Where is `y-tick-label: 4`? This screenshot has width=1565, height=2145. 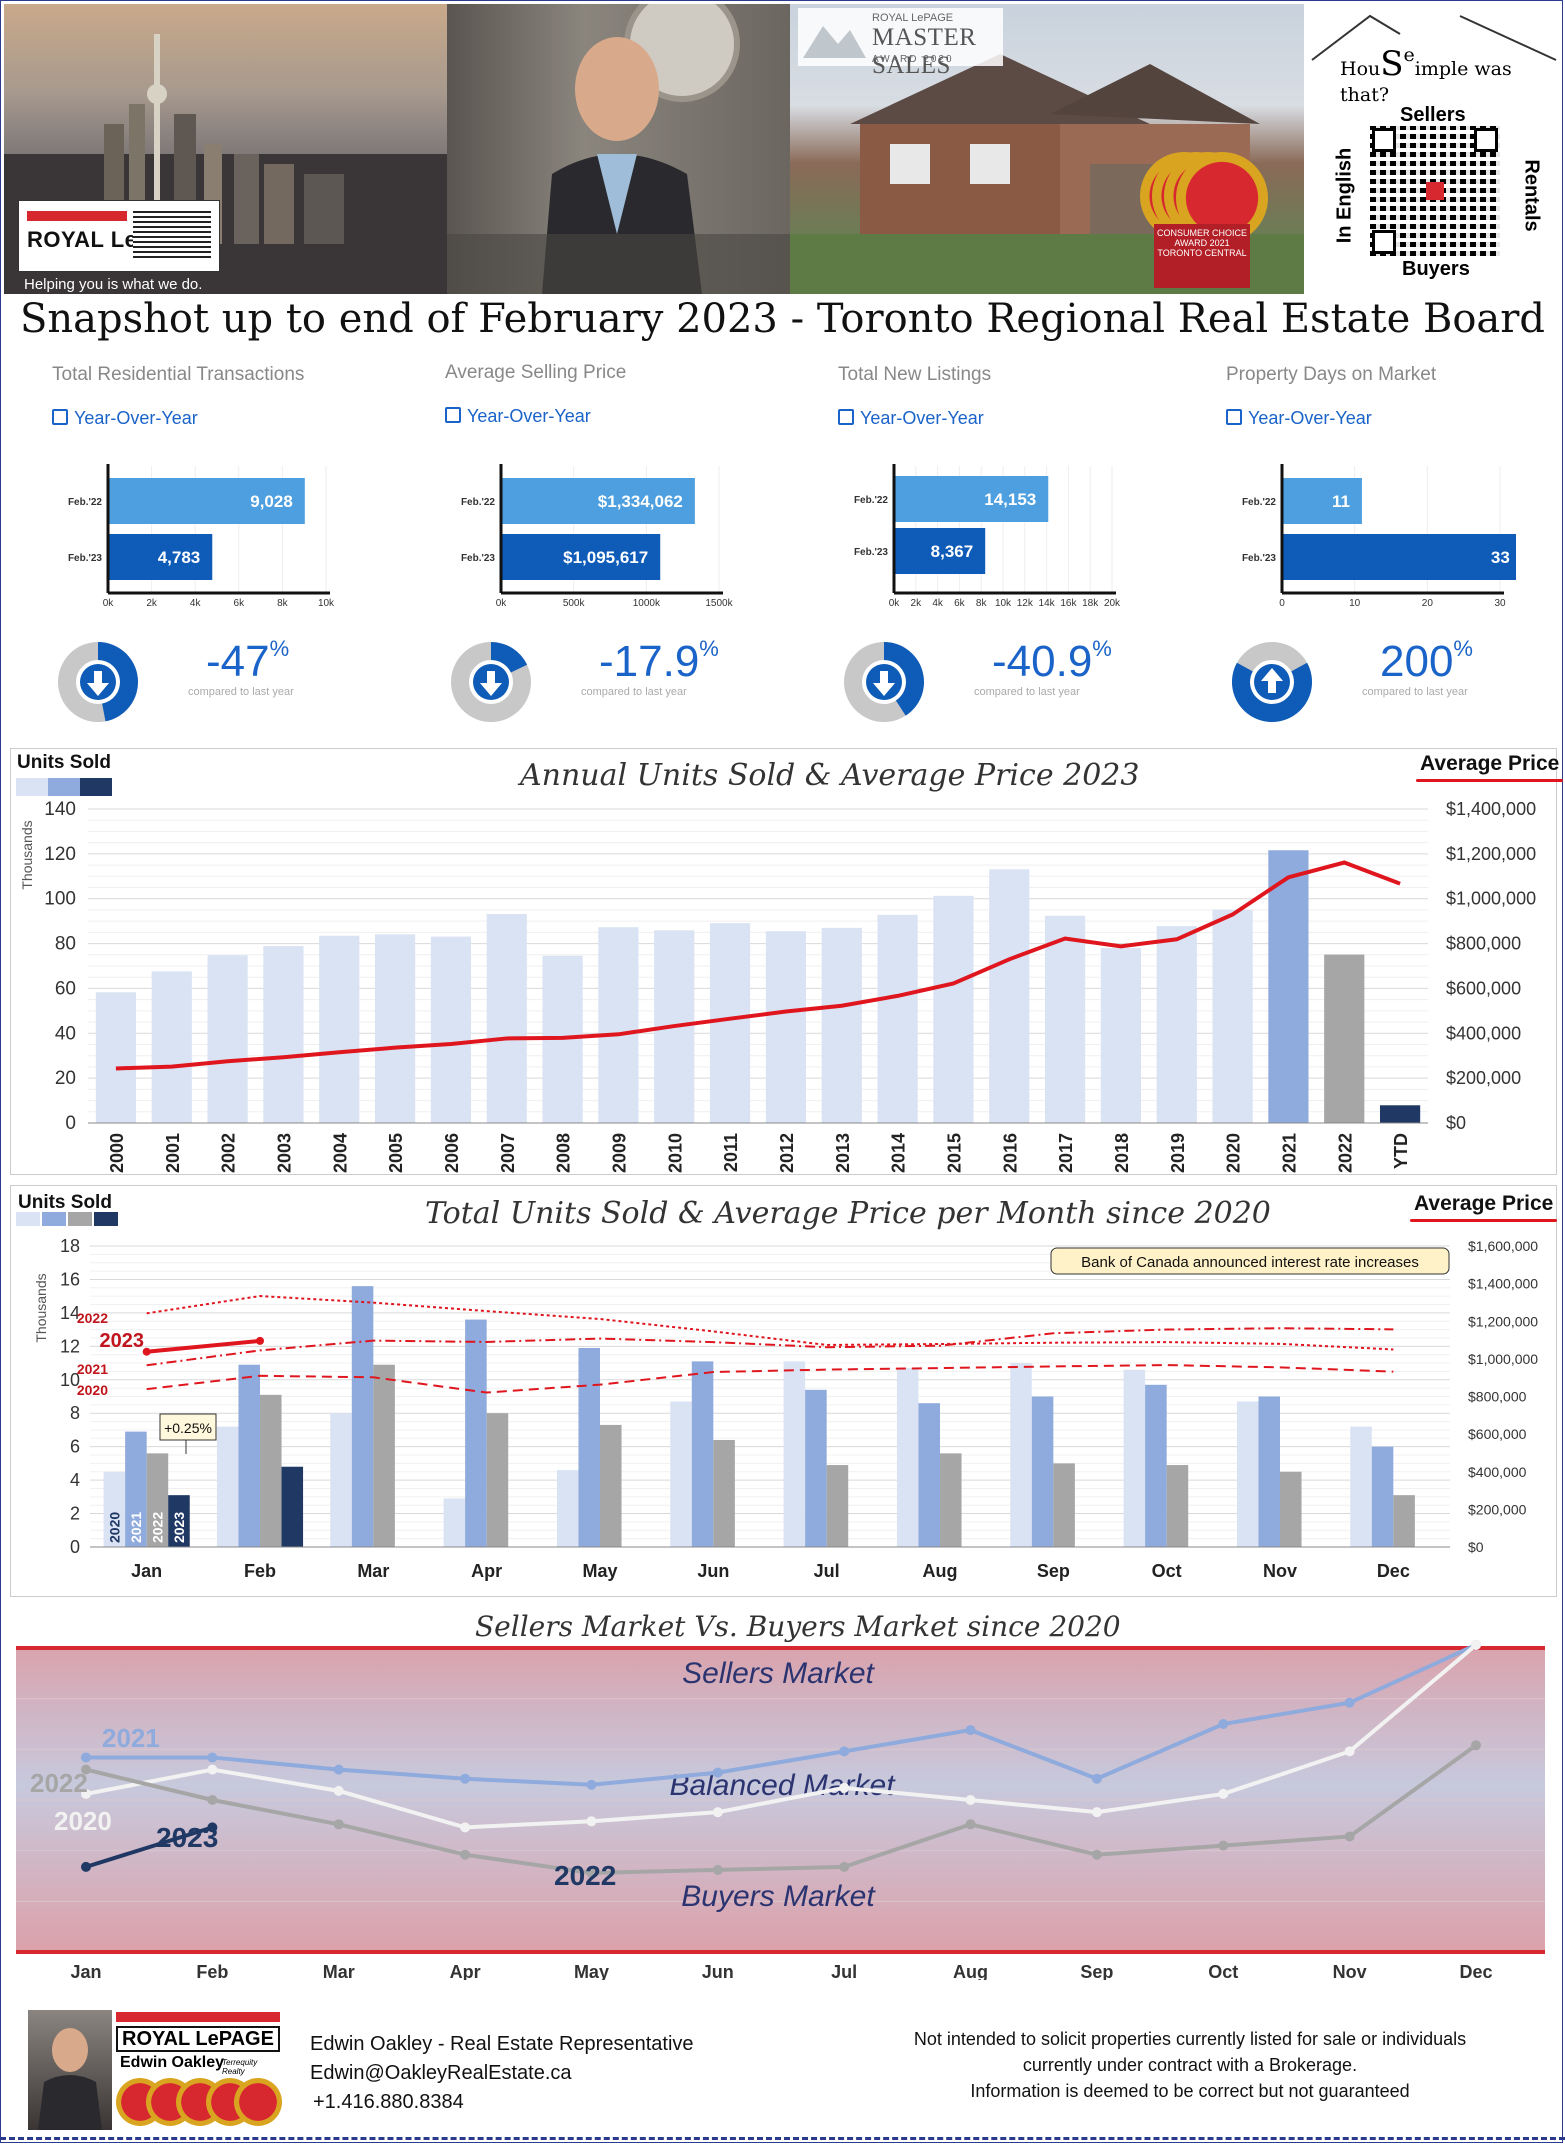
y-tick-label: 4 is located at coordinates (75, 1480).